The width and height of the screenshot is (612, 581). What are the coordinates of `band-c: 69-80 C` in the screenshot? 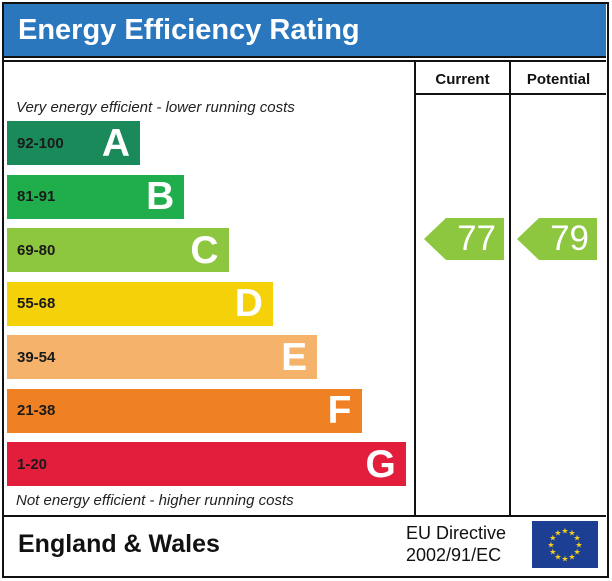 It's located at (118, 250).